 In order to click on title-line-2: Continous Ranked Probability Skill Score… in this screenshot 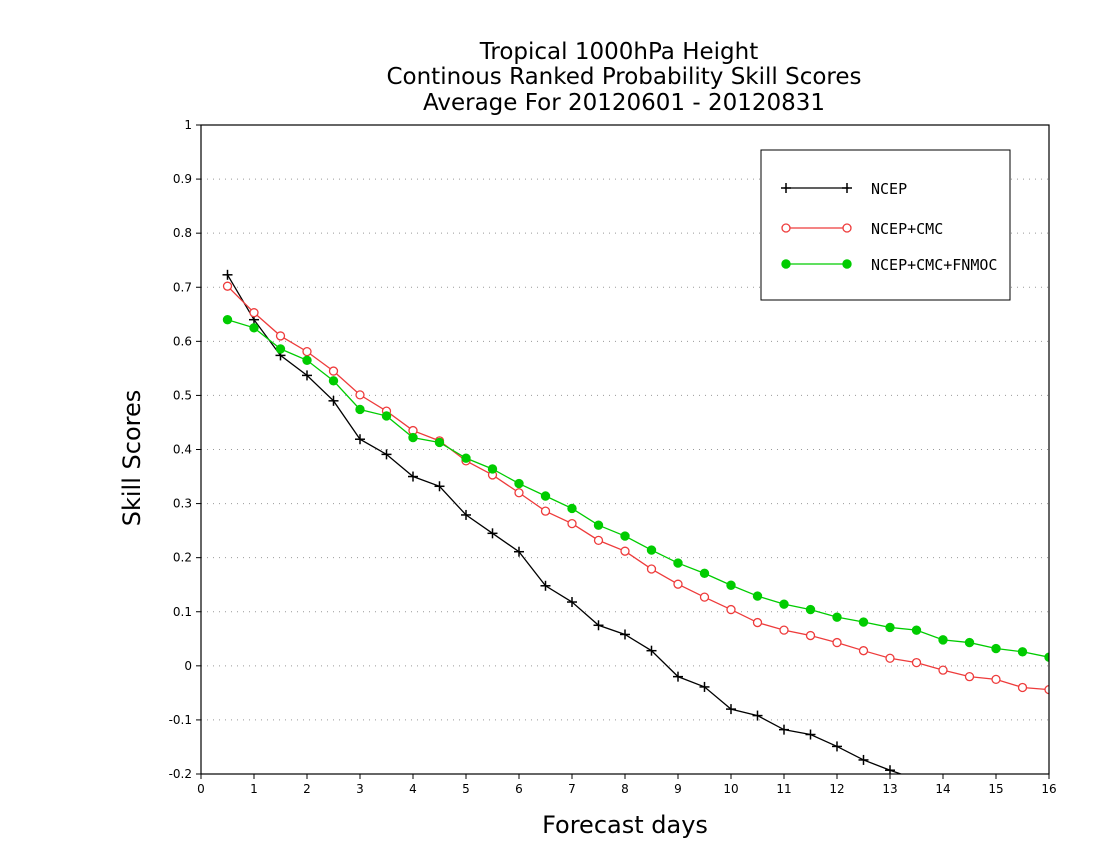, I will do `click(623, 77)`.